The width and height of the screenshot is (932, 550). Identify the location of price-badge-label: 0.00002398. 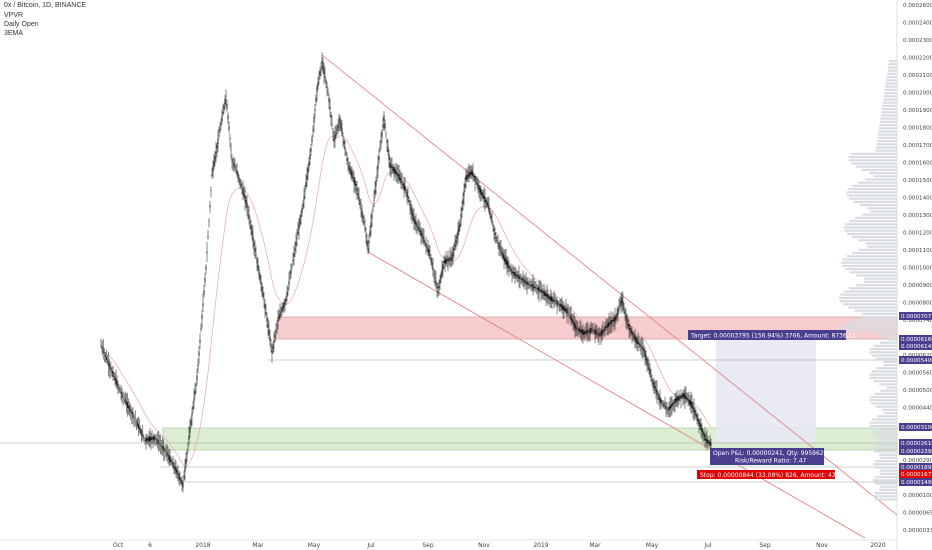
(916, 452).